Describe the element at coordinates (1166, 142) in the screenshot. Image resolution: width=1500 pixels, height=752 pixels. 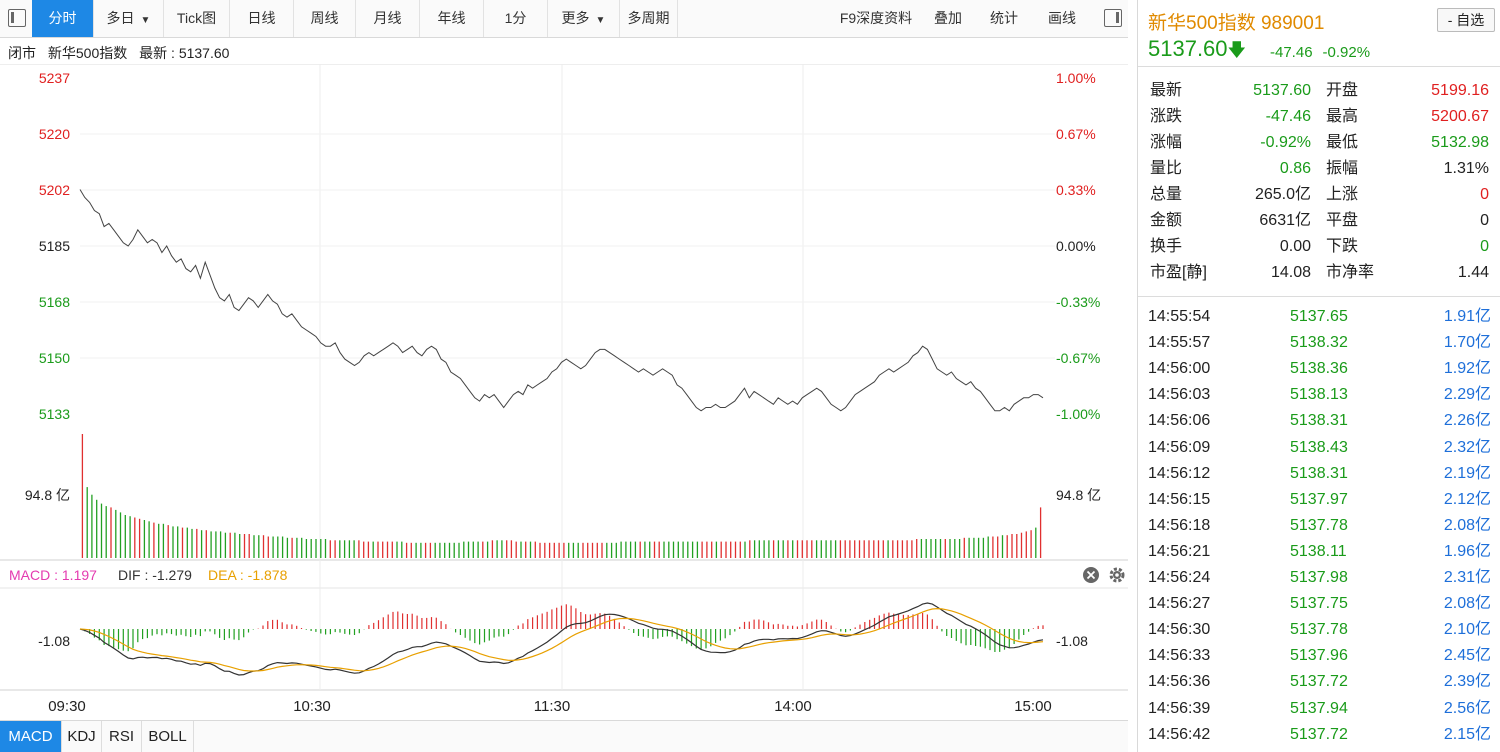
I see `quote-key: 涨幅` at that location.